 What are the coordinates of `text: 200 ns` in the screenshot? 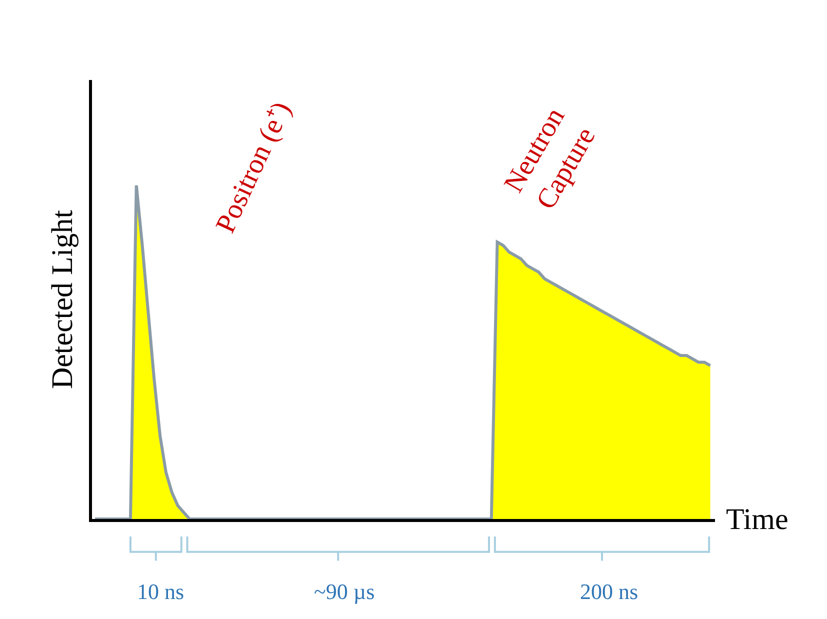 It's located at (609, 591).